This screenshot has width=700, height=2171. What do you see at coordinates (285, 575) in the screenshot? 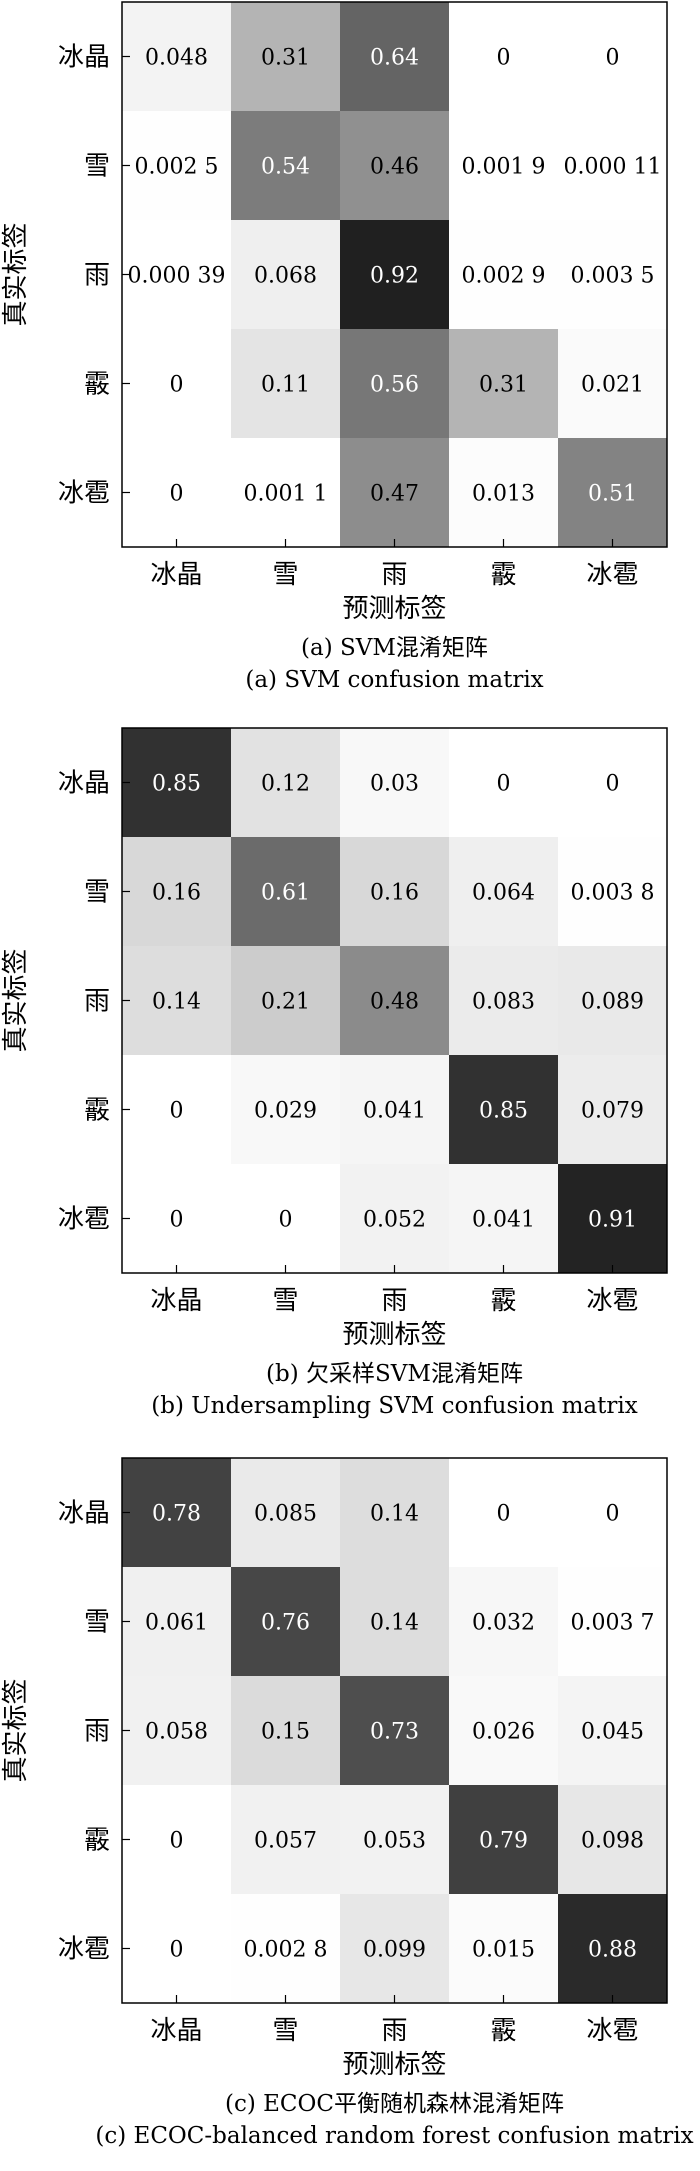
I see `x-tick-label: 雪` at bounding box center [285, 575].